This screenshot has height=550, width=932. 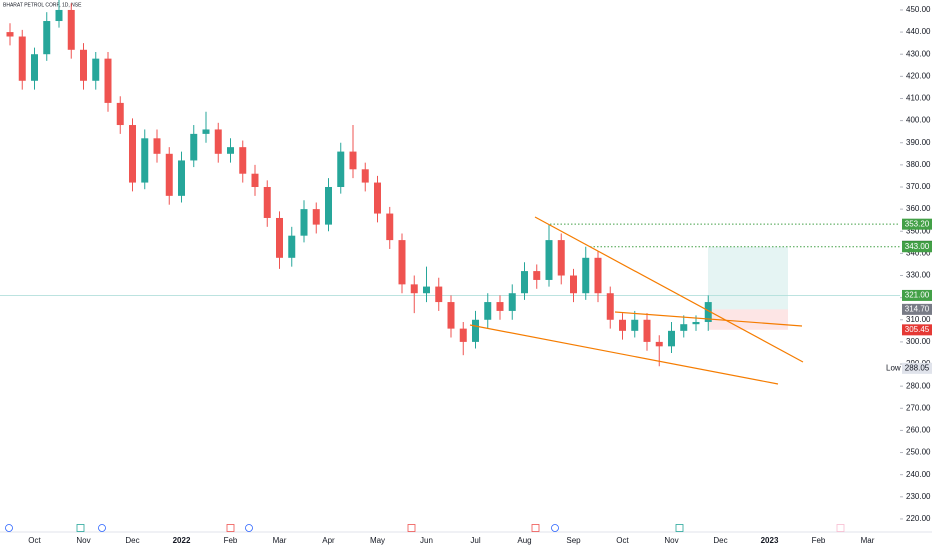 I want to click on y-tick-label: 380.00, so click(x=918, y=164).